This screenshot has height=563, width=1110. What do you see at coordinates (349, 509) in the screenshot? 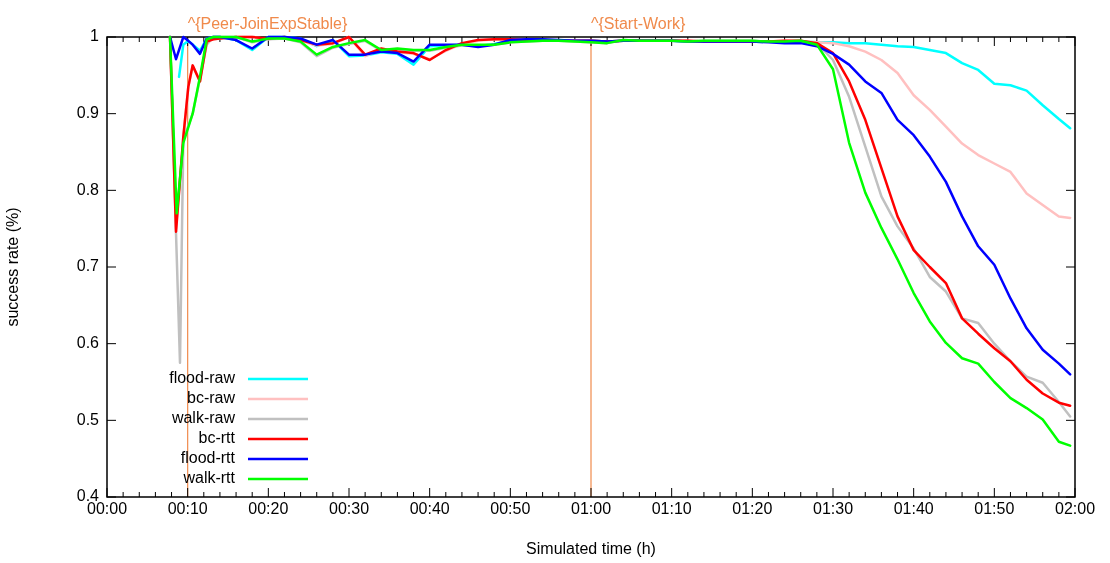
I see `x-tick-label: 00:30` at bounding box center [349, 509].